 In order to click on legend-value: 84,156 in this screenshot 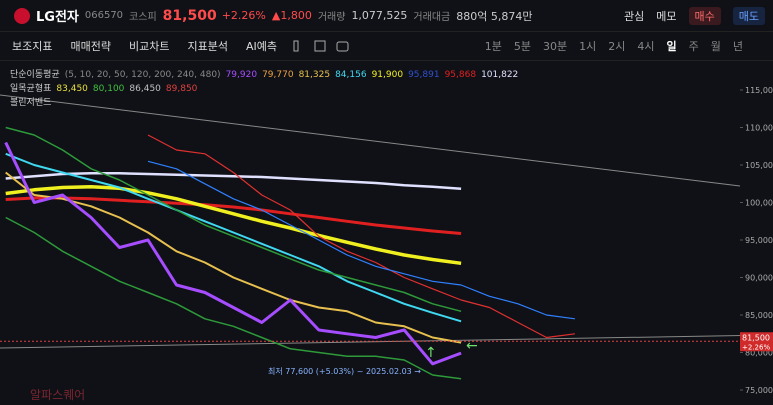, I will do `click(351, 75)`.